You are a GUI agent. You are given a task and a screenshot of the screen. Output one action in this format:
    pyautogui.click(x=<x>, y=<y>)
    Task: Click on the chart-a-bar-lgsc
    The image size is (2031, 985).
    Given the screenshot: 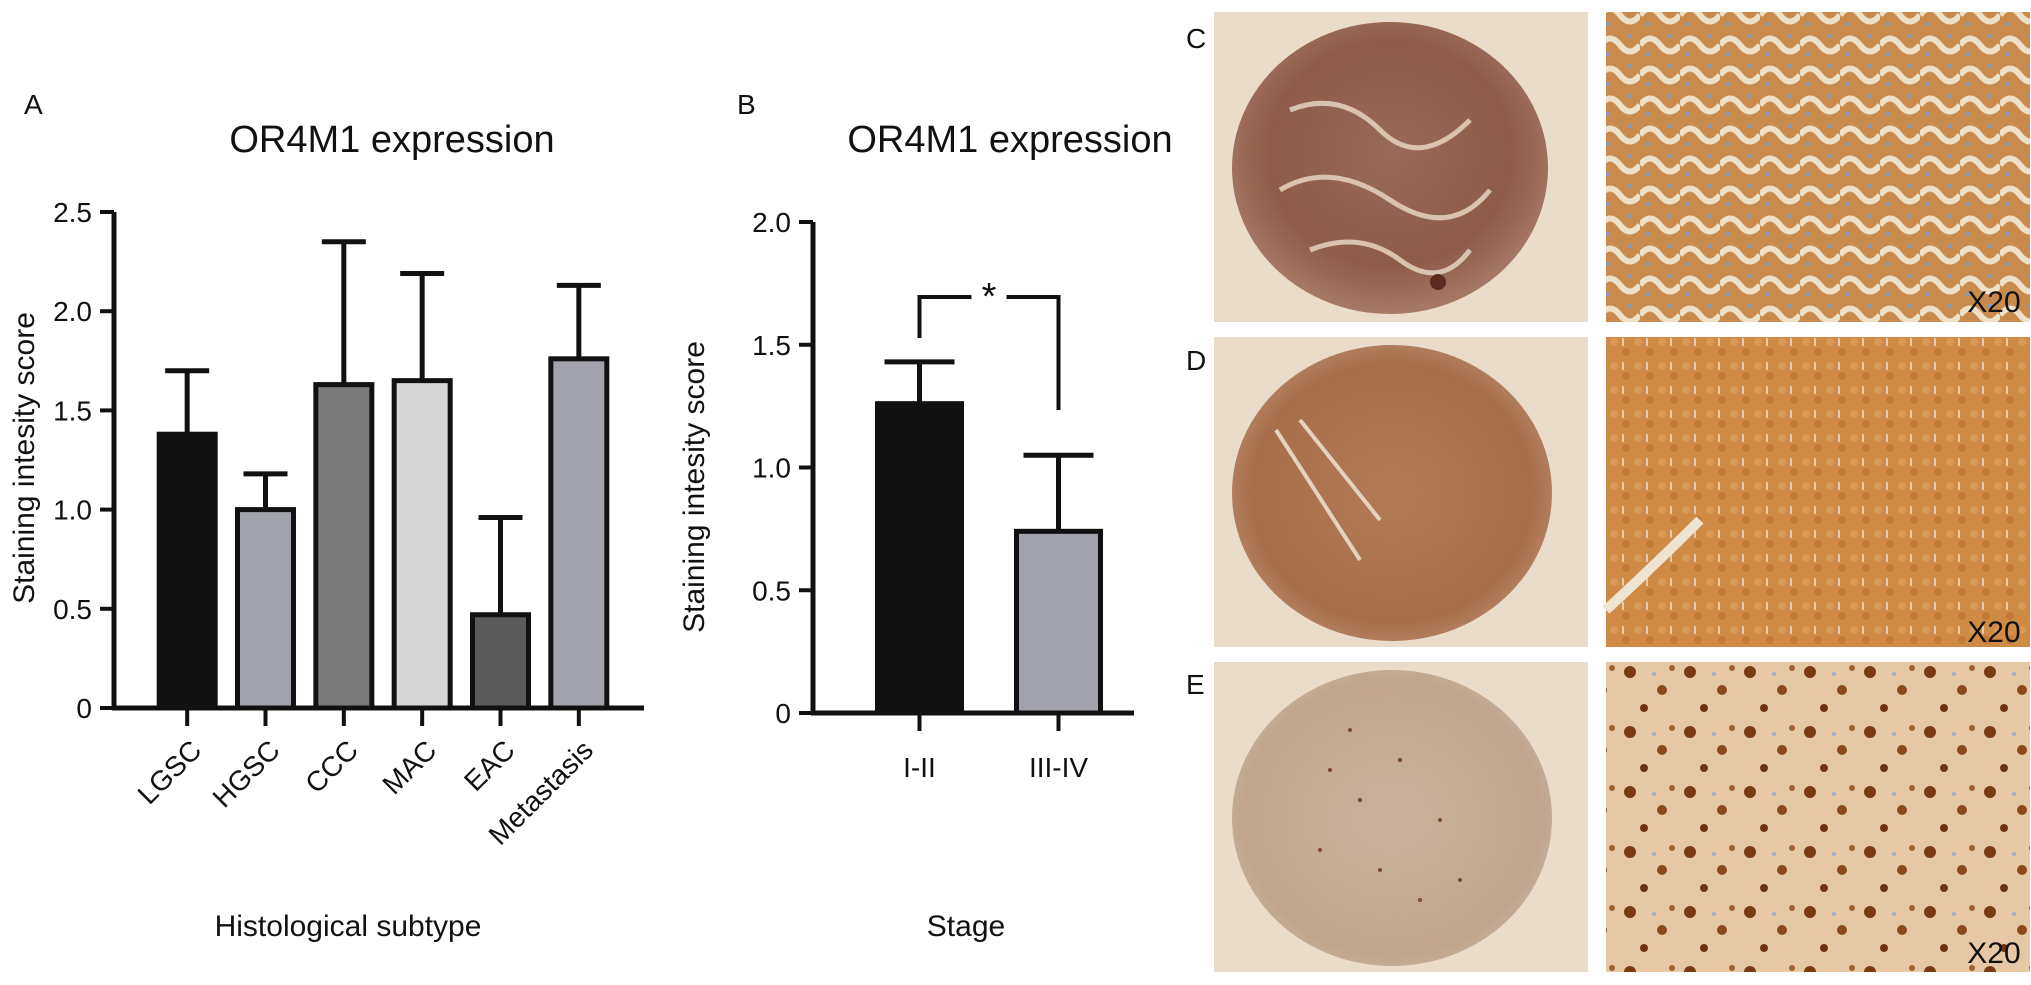 What is the action you would take?
    pyautogui.click(x=187, y=571)
    